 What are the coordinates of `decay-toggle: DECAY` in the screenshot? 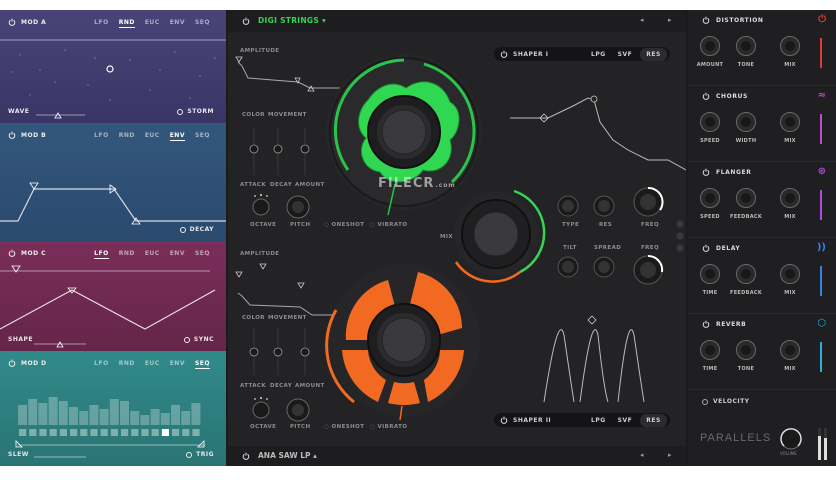 It's located at (196, 229).